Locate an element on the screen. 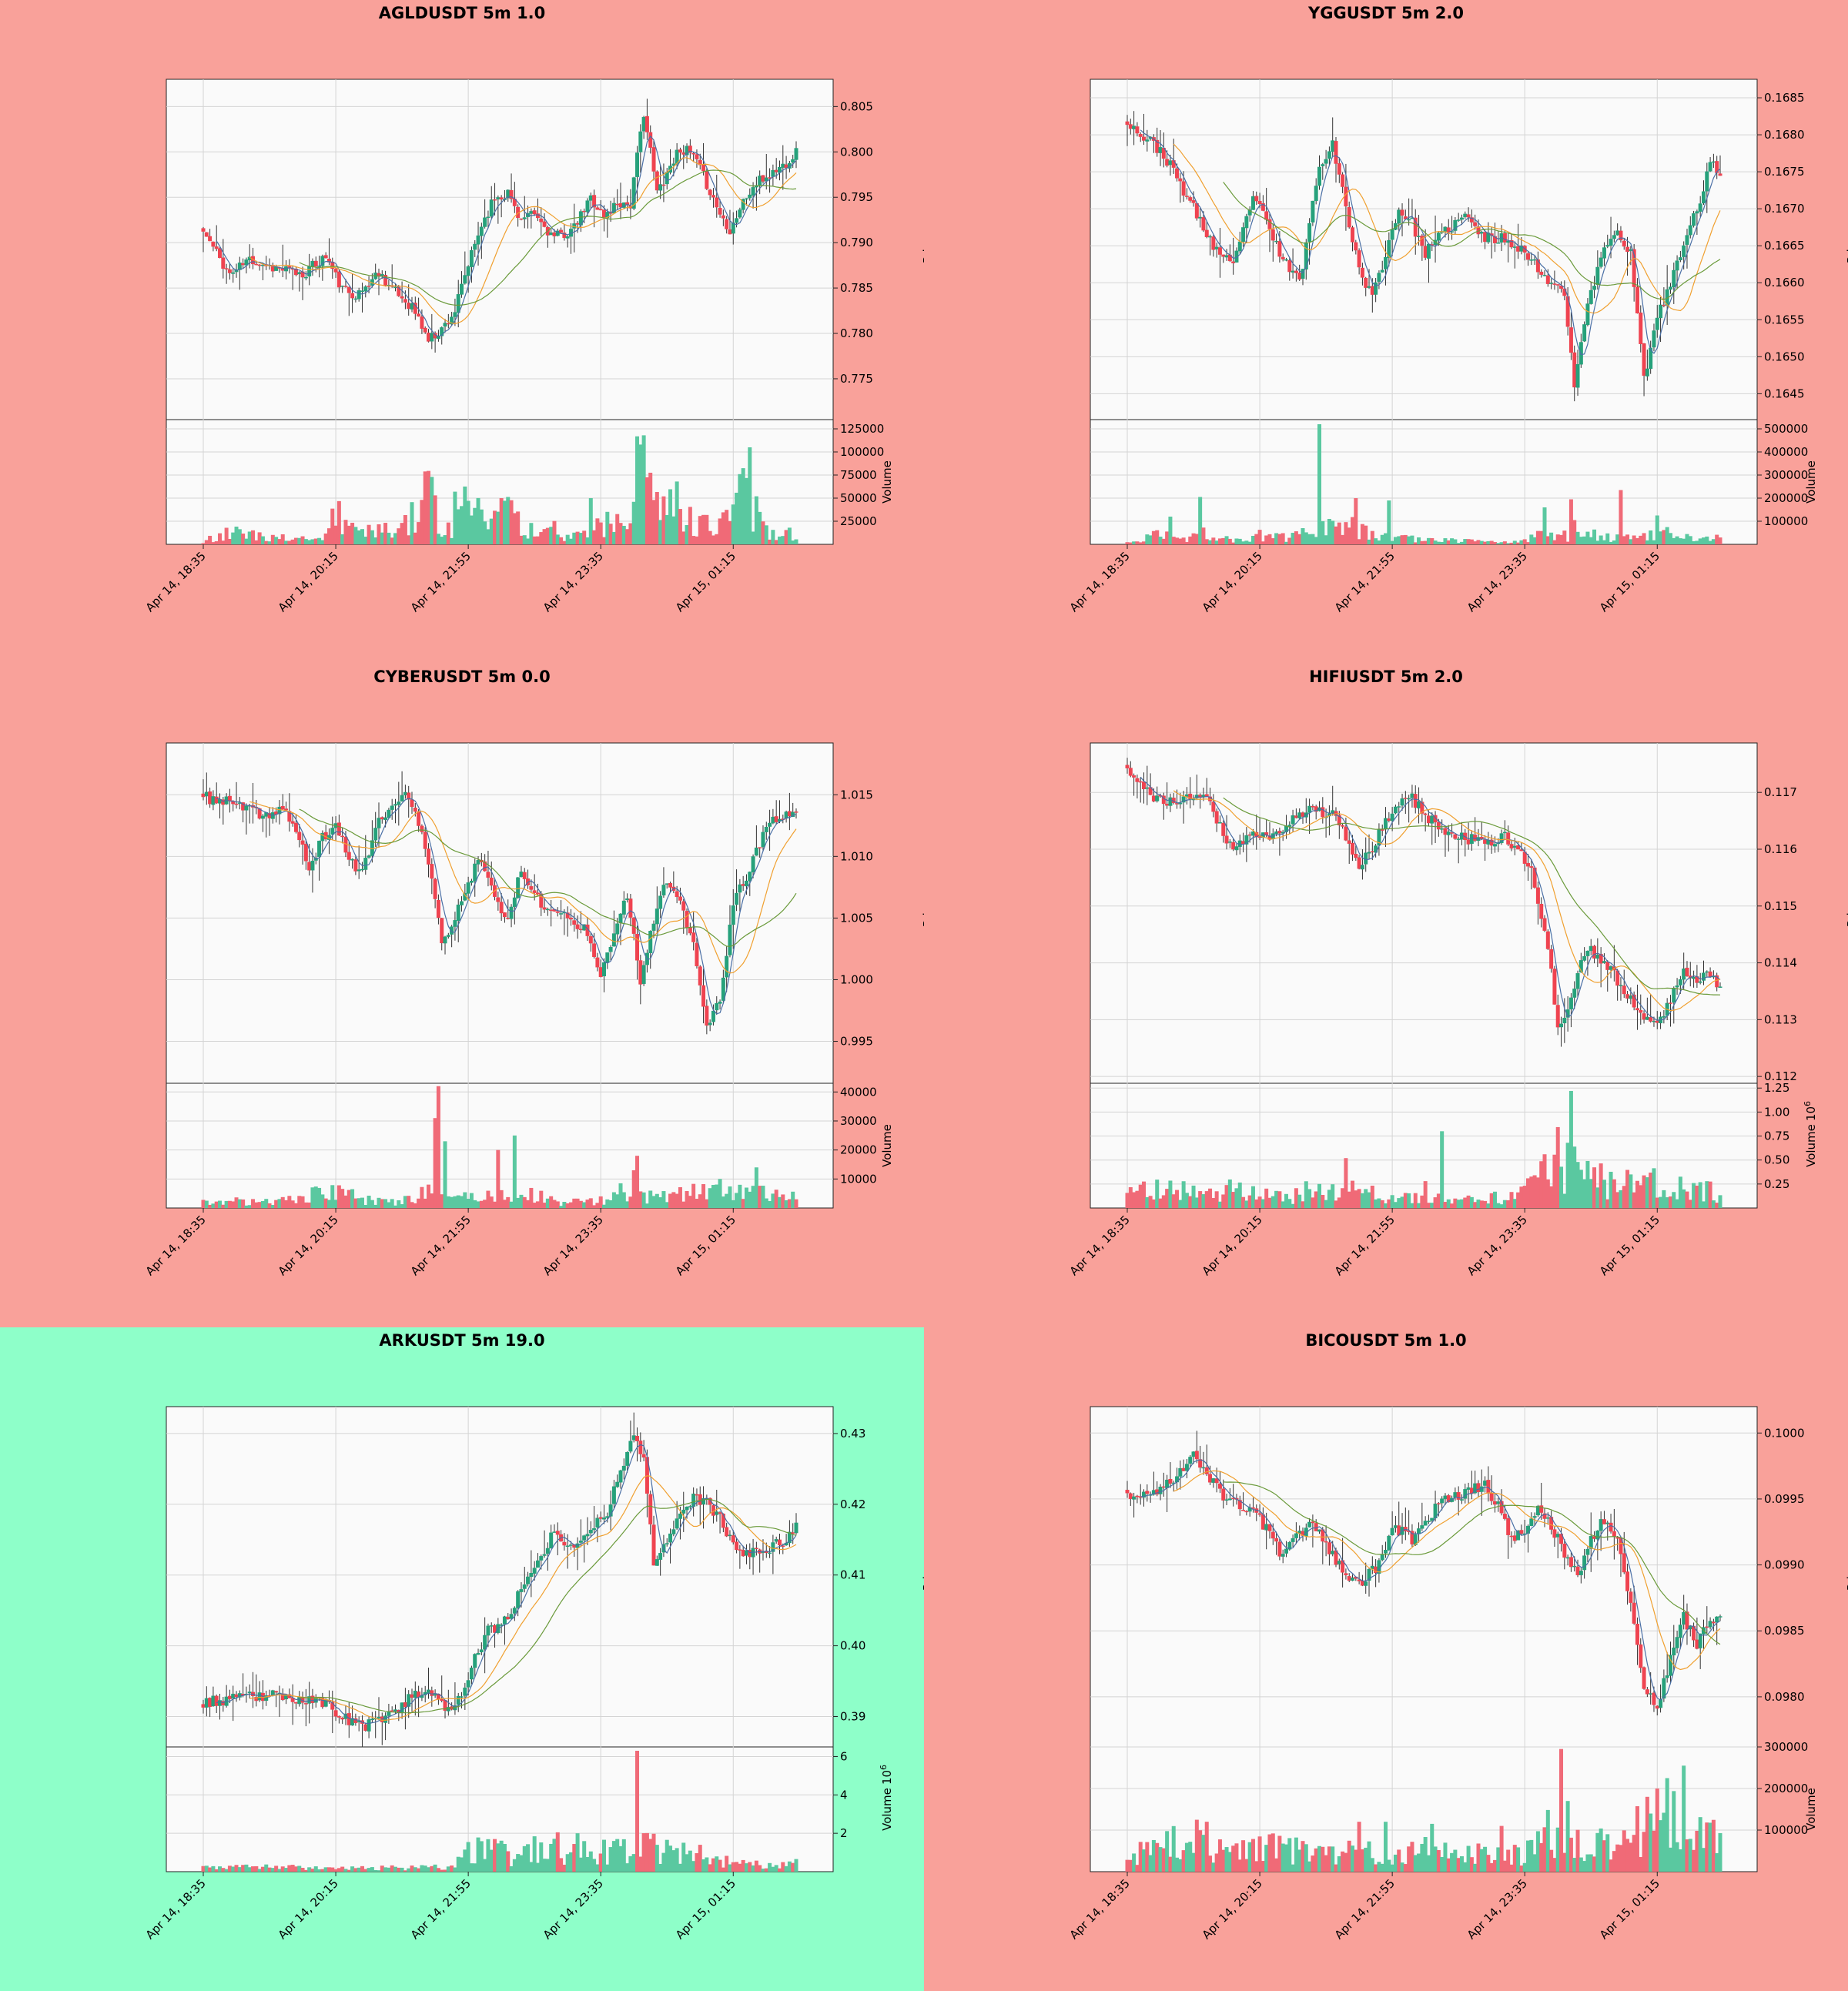 The image size is (1848, 1991). chart-title: AGLDUSDT 5m 1.0 is located at coordinates (462, 13).